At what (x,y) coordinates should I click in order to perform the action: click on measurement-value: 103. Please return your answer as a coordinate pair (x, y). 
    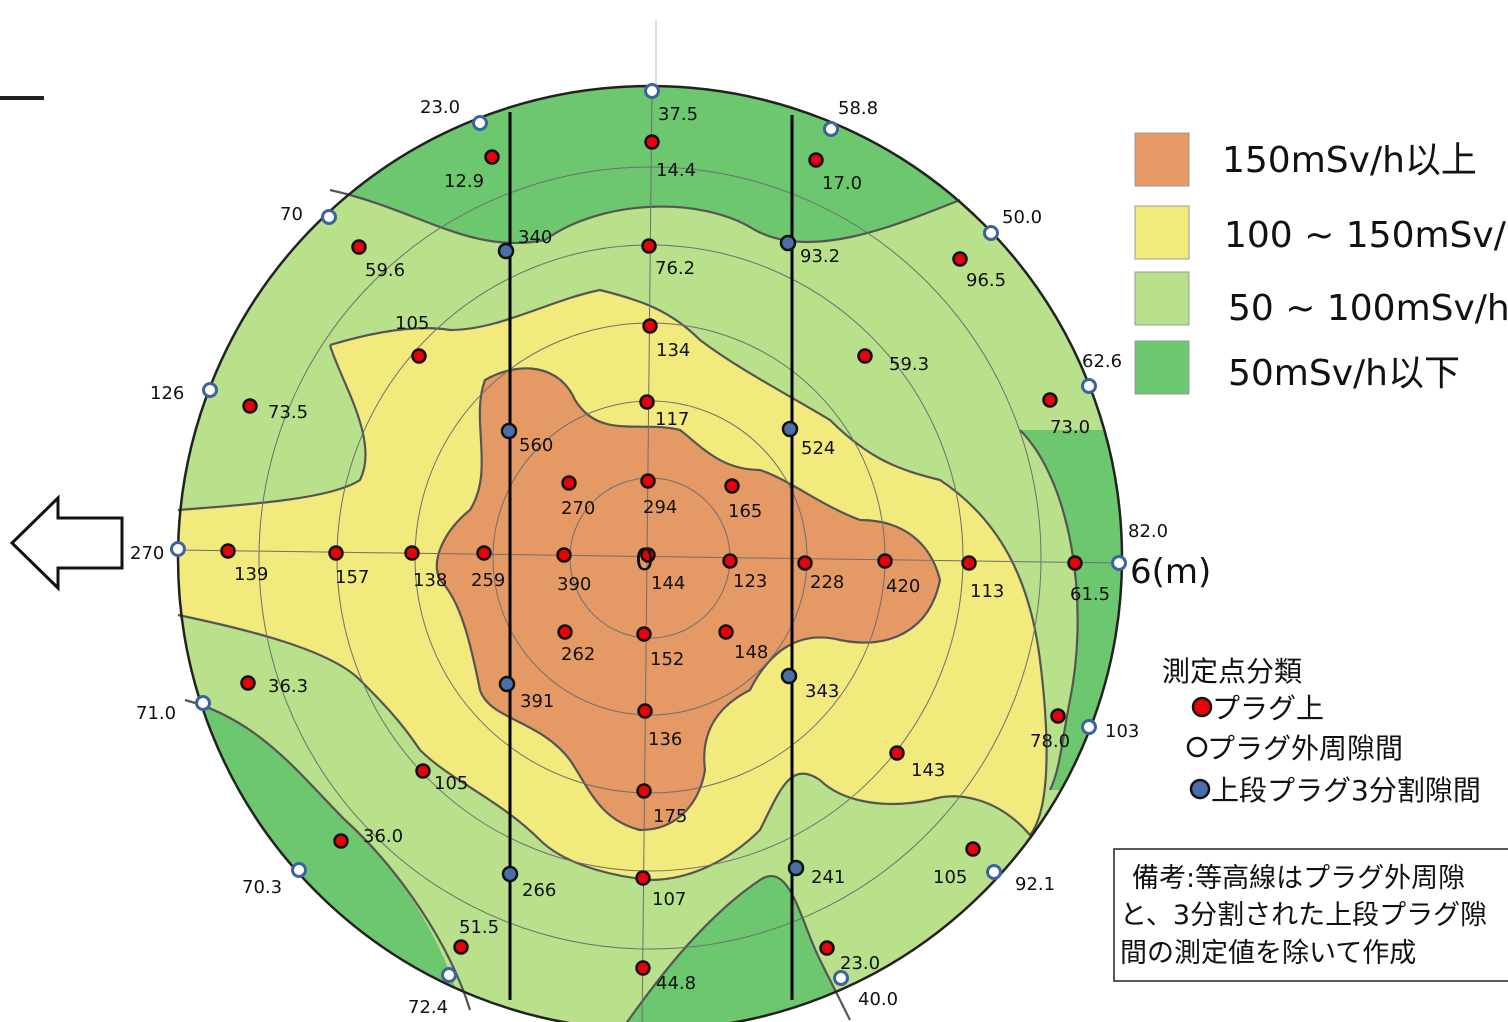
    Looking at the image, I should click on (1122, 731).